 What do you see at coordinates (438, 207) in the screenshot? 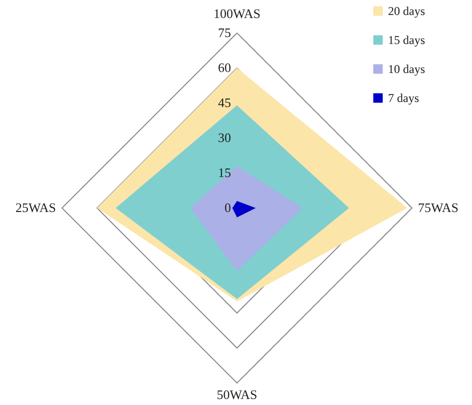
I see `spoke-label: 75WAS` at bounding box center [438, 207].